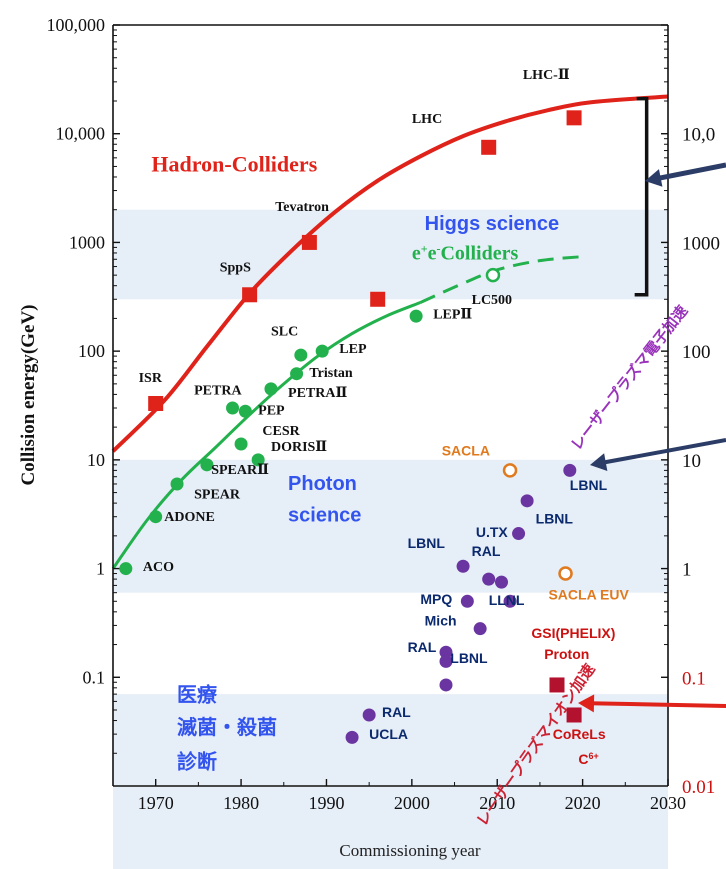 The width and height of the screenshot is (726, 869). What do you see at coordinates (326, 803) in the screenshot?
I see `x-tick-label: 1990` at bounding box center [326, 803].